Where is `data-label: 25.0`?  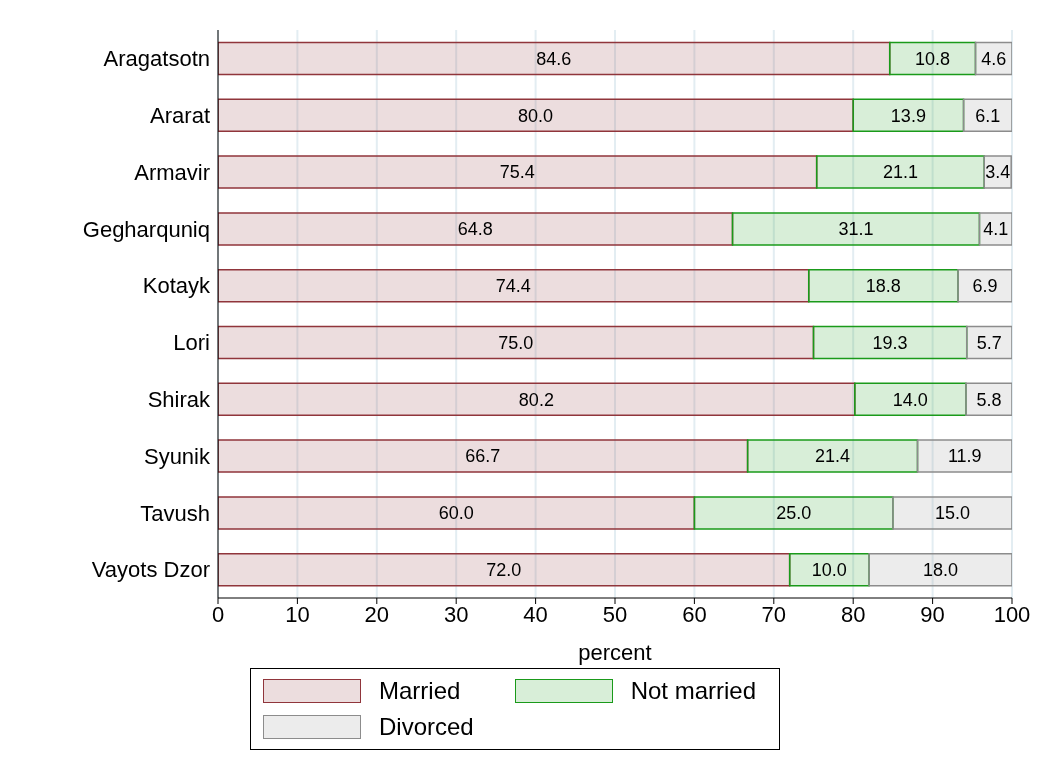
data-label: 25.0 is located at coordinates (794, 513).